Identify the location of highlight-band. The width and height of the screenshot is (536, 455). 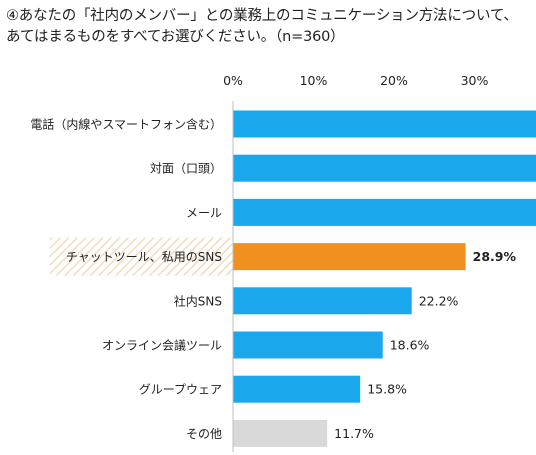
(141, 256).